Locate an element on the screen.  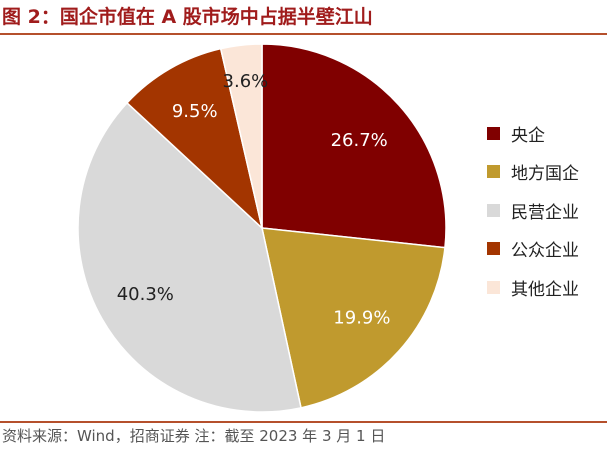
data-label-central-soe: 26.7% is located at coordinates (359, 140).